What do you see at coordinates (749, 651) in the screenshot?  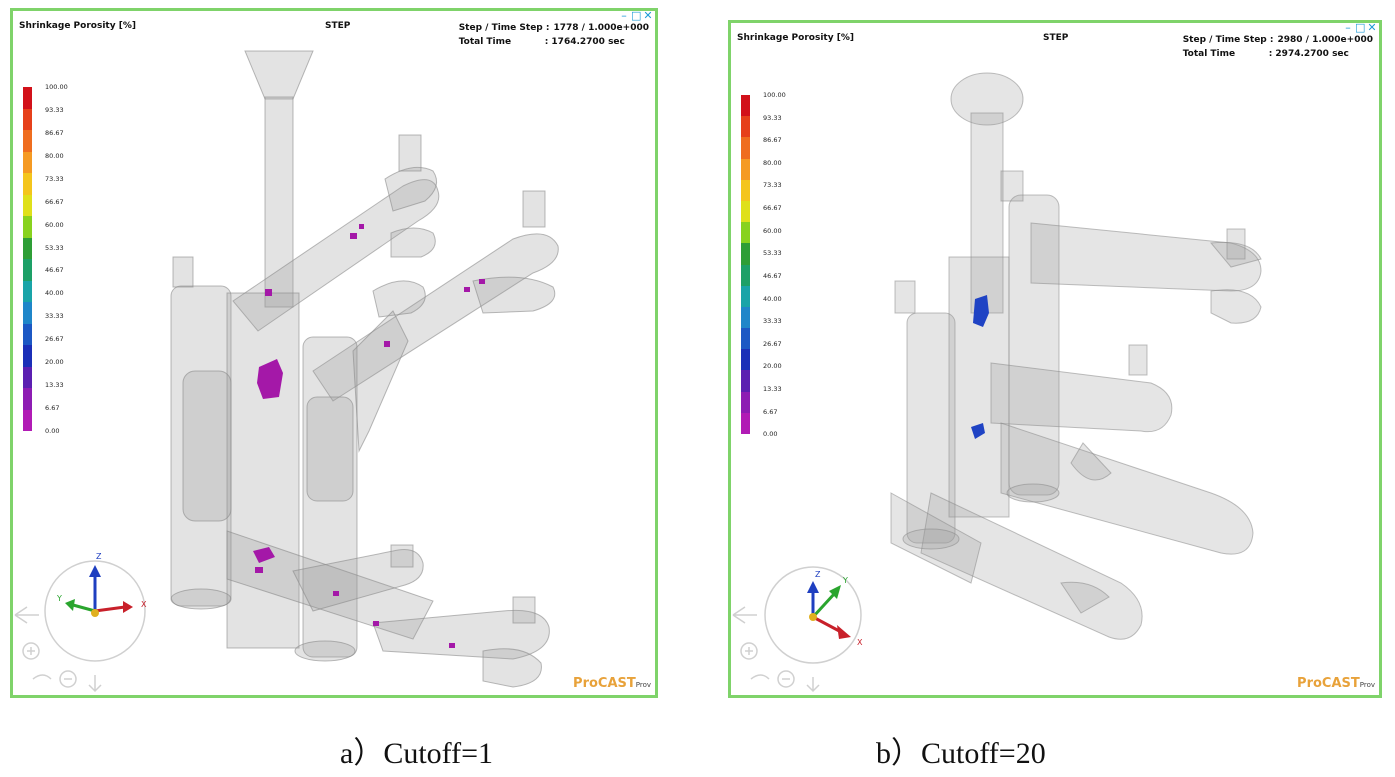 I see `zoom-in-icon` at bounding box center [749, 651].